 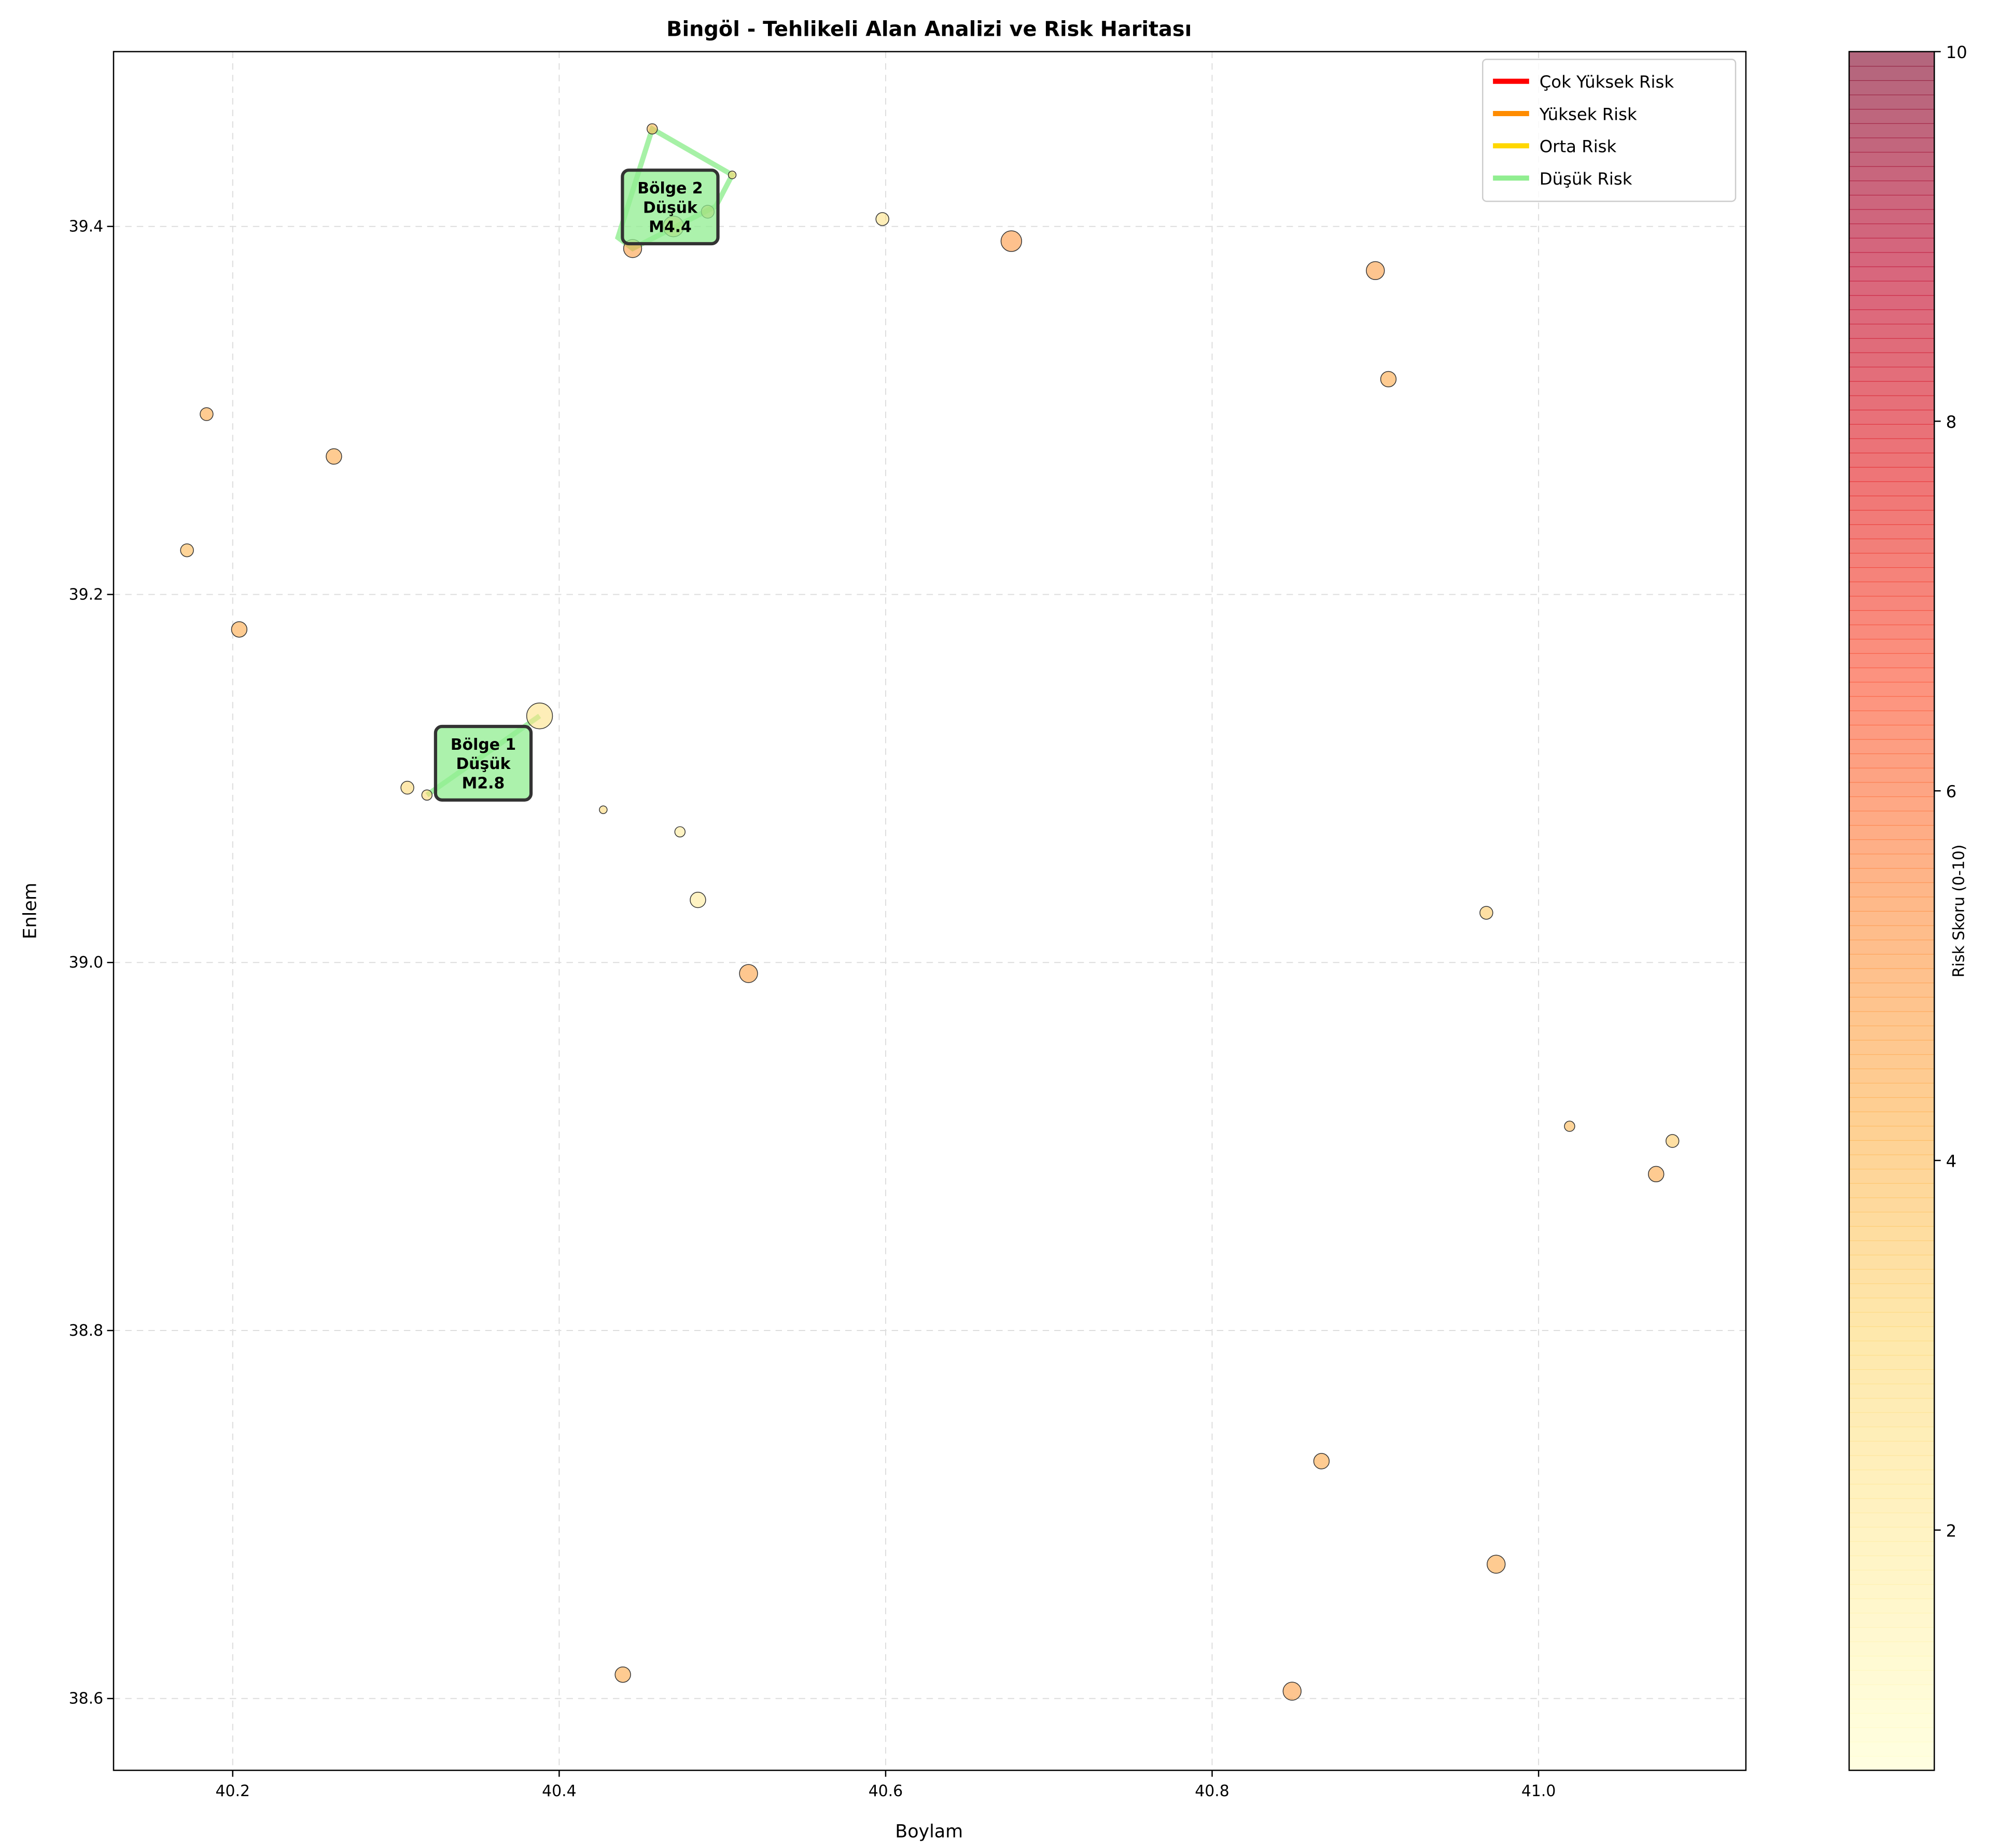 I want to click on colorbar-tick-label: 2, so click(x=1952, y=1531).